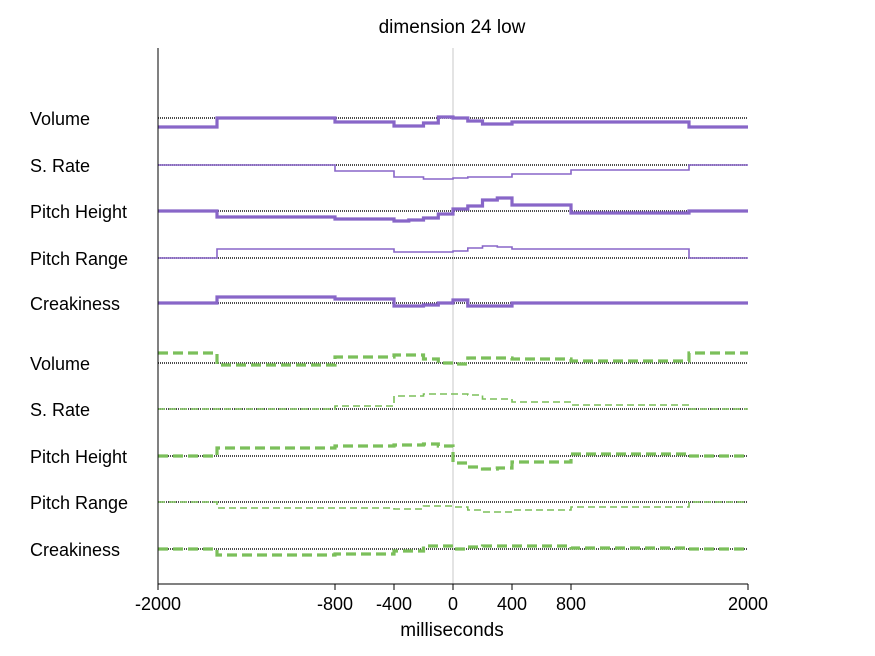  Describe the element at coordinates (512, 604) in the screenshot. I see `x-tick-label: 400` at that location.